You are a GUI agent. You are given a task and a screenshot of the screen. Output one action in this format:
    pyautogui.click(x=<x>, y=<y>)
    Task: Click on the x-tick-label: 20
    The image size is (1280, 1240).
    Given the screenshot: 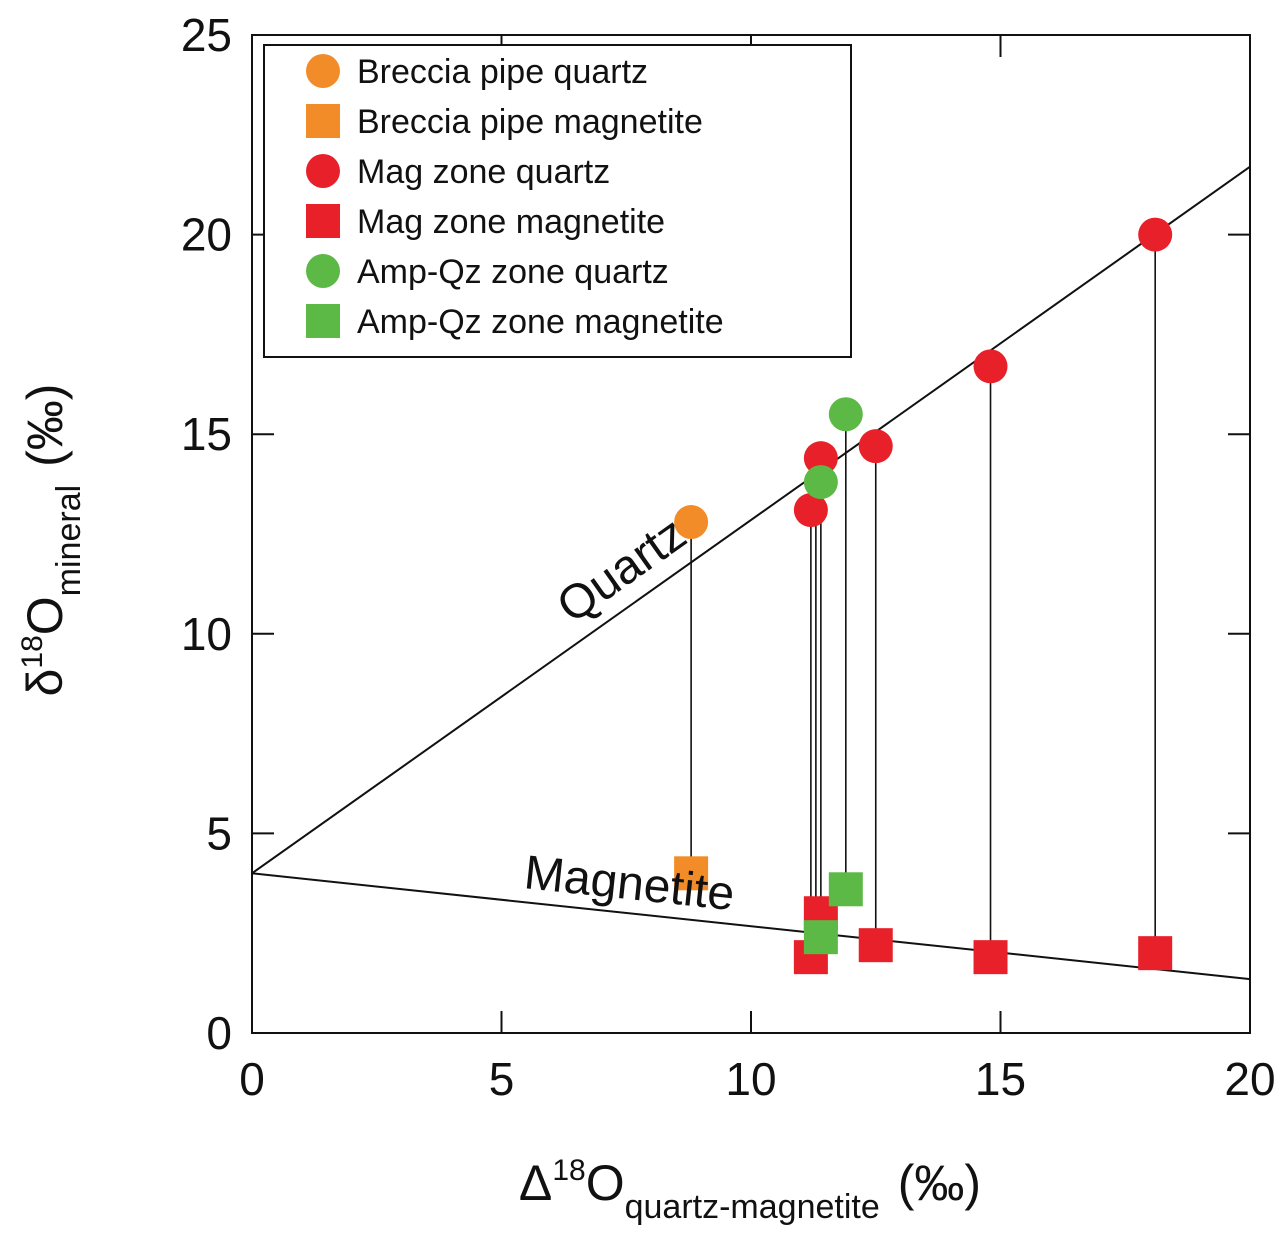 What is the action you would take?
    pyautogui.click(x=1249, y=1079)
    